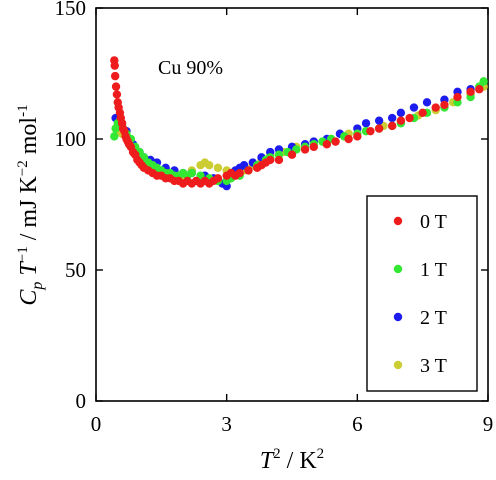 The image size is (496, 480). I want to click on ylabel-sub: p, so click(37, 286).